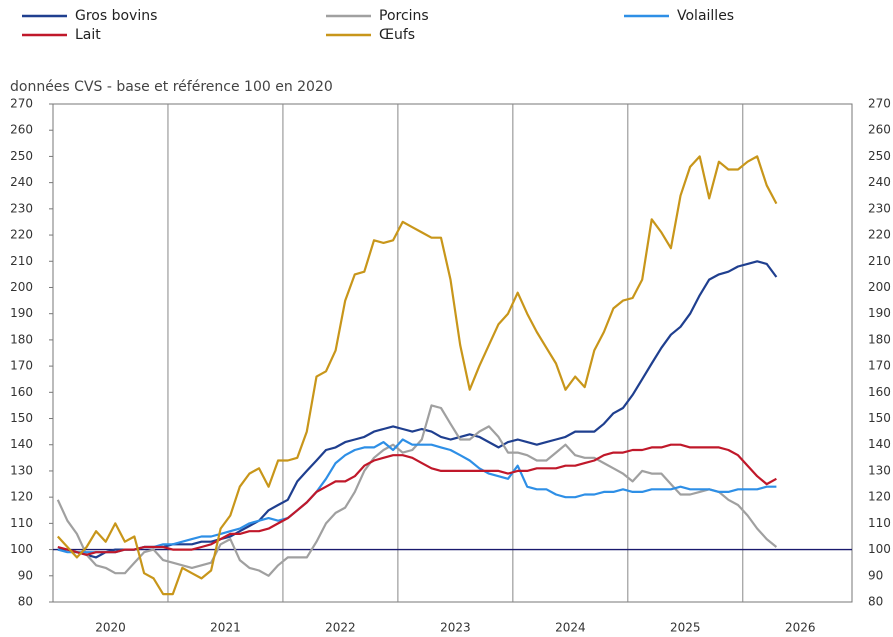 This screenshot has width=893, height=637. Describe the element at coordinates (879, 104) in the screenshot. I see `y2-tick-label: 270` at that location.